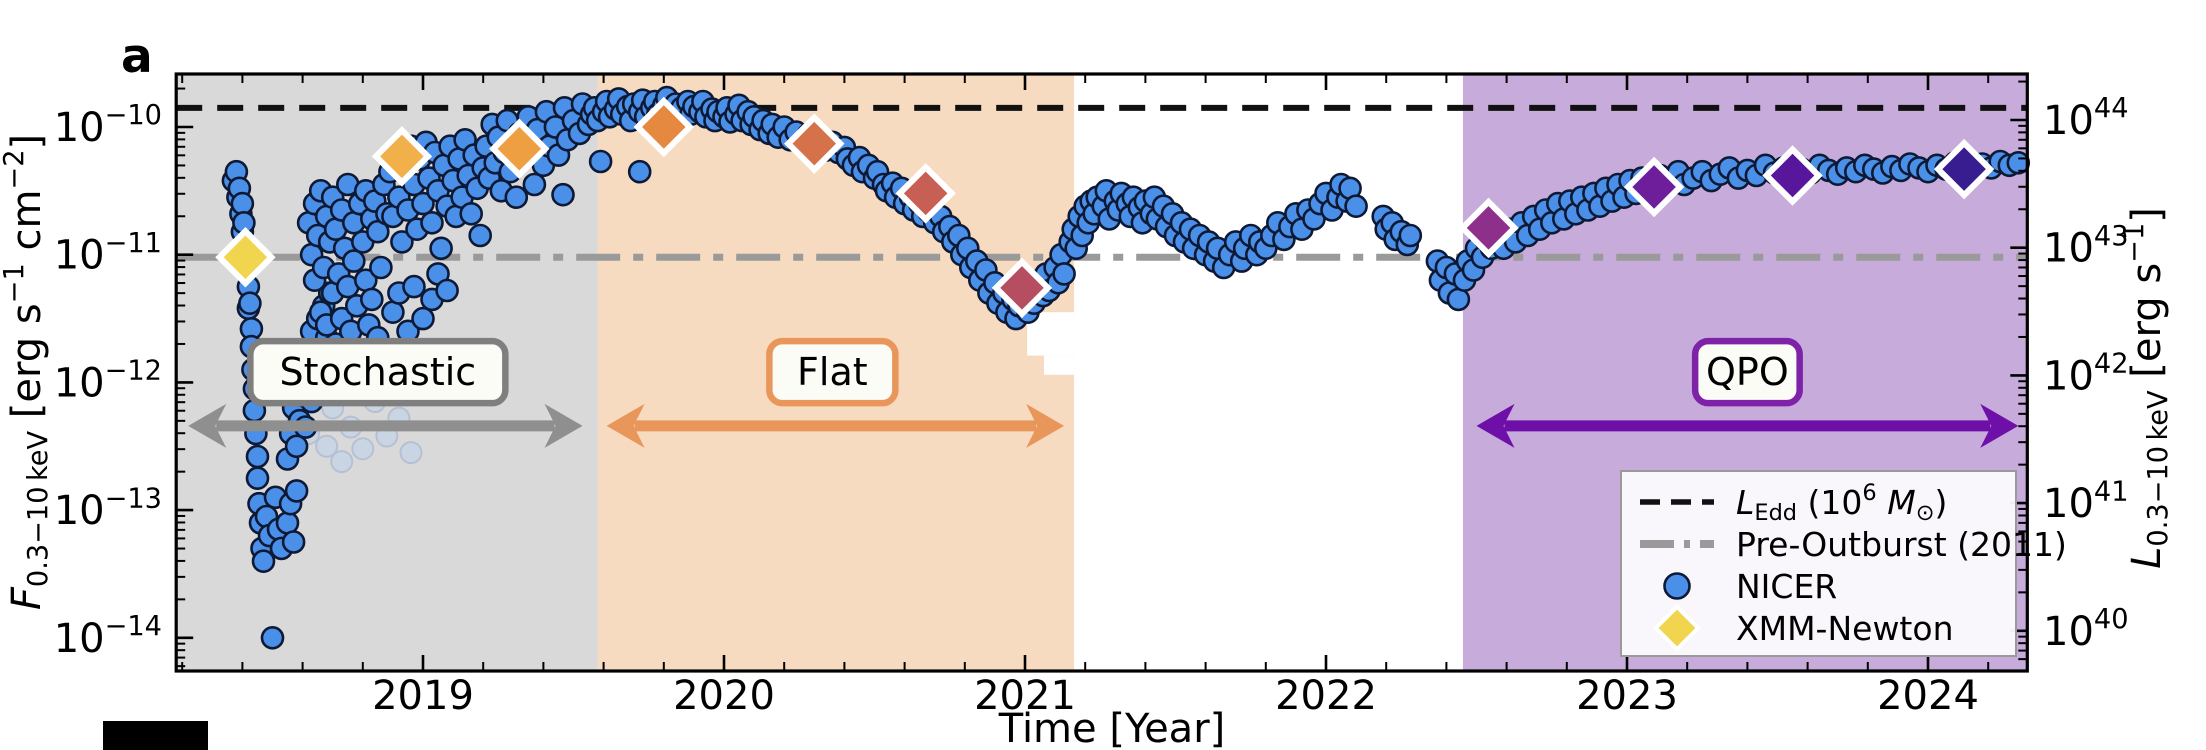 Image resolution: width=2206 pixels, height=750 pixels. What do you see at coordinates (1112, 728) in the screenshot?
I see `x-axis-title: Time [Year]` at bounding box center [1112, 728].